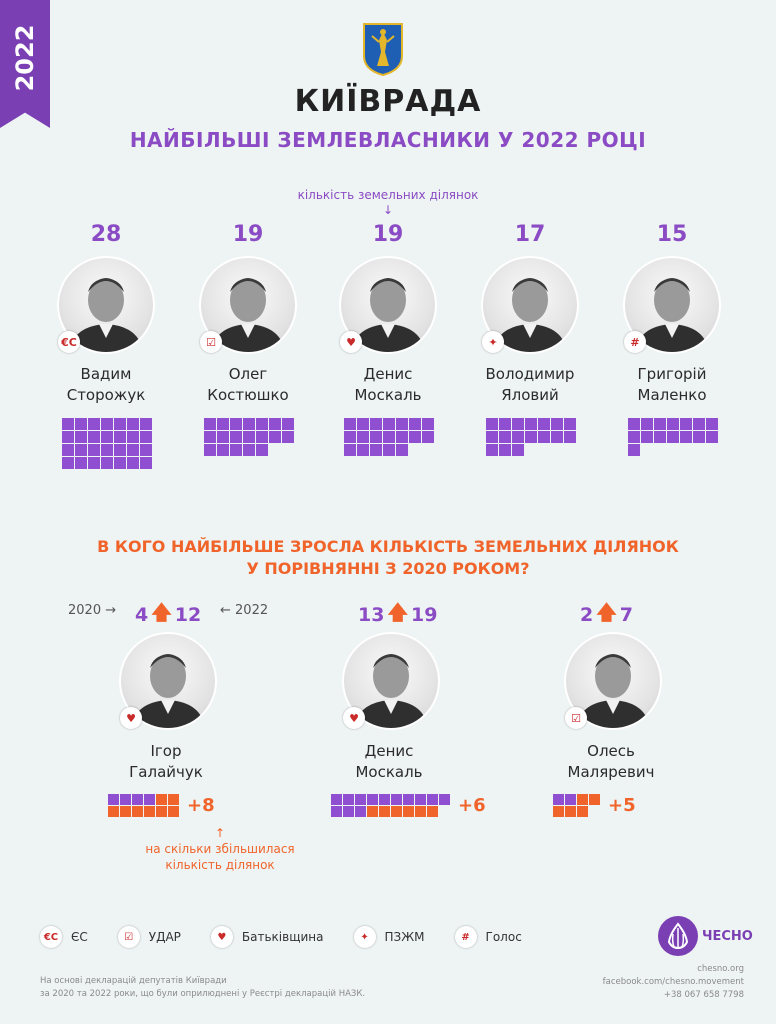 This screenshot has width=776, height=1024. I want to click on last-name: Галайчук, so click(166, 772).